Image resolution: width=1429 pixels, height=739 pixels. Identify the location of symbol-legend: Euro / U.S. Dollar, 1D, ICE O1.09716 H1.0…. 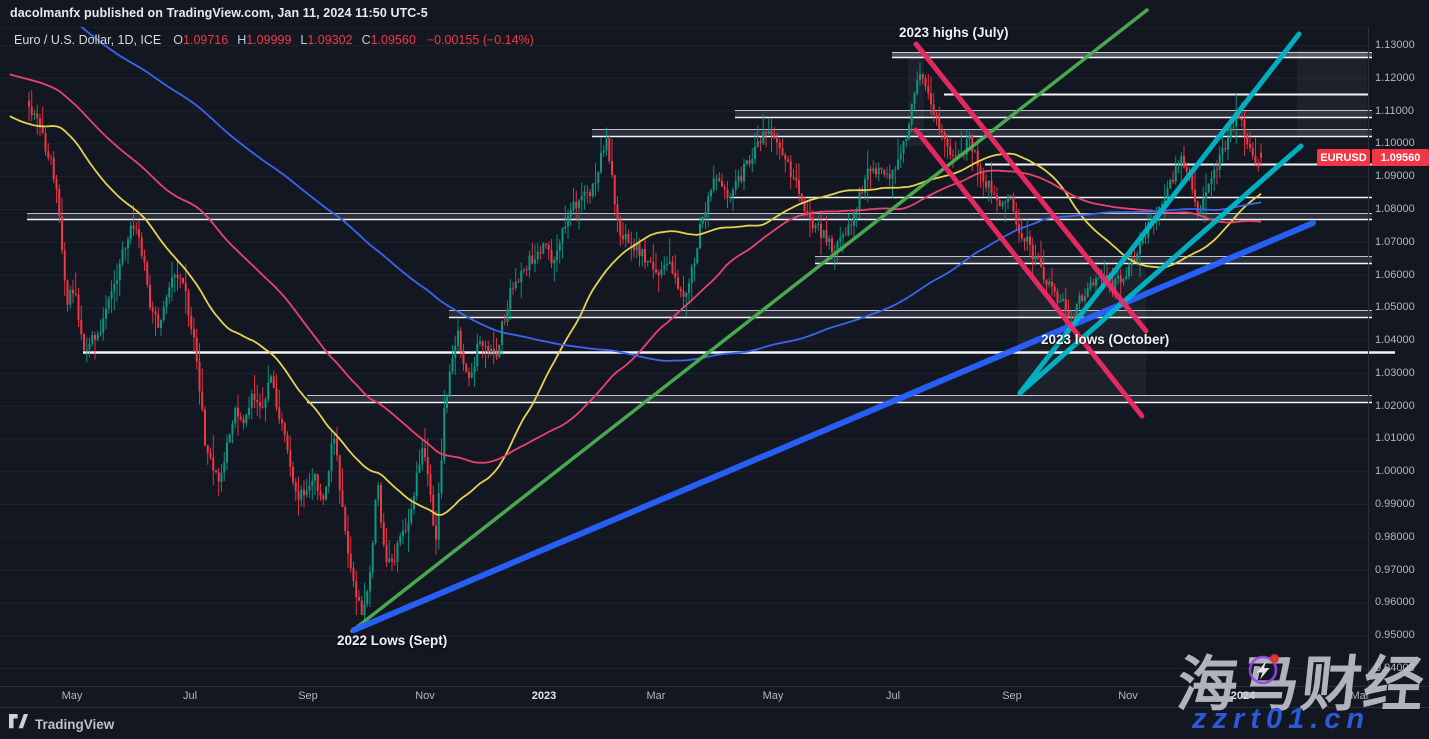
(274, 40).